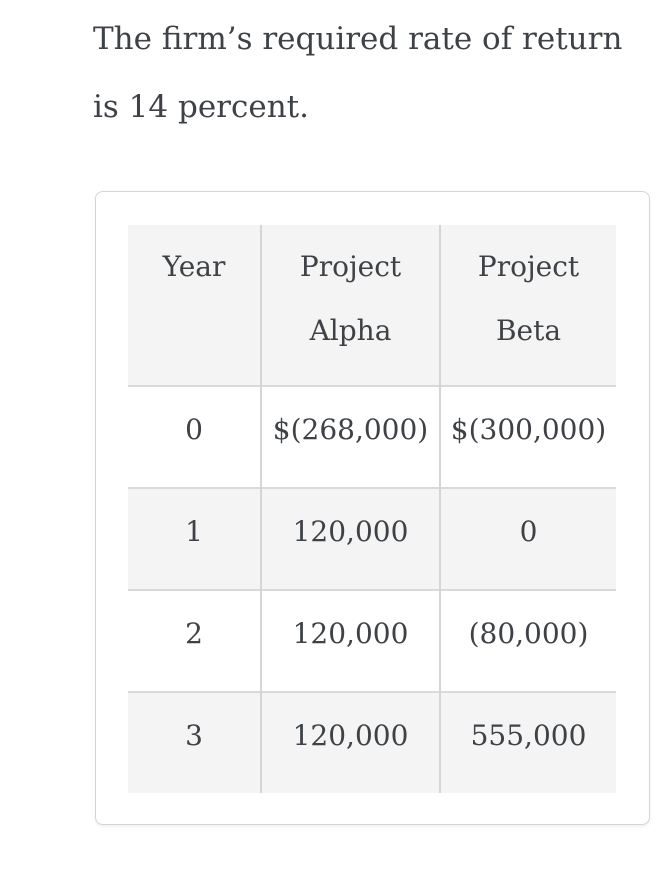  Describe the element at coordinates (194, 436) in the screenshot. I see `year-cell: 0` at that location.